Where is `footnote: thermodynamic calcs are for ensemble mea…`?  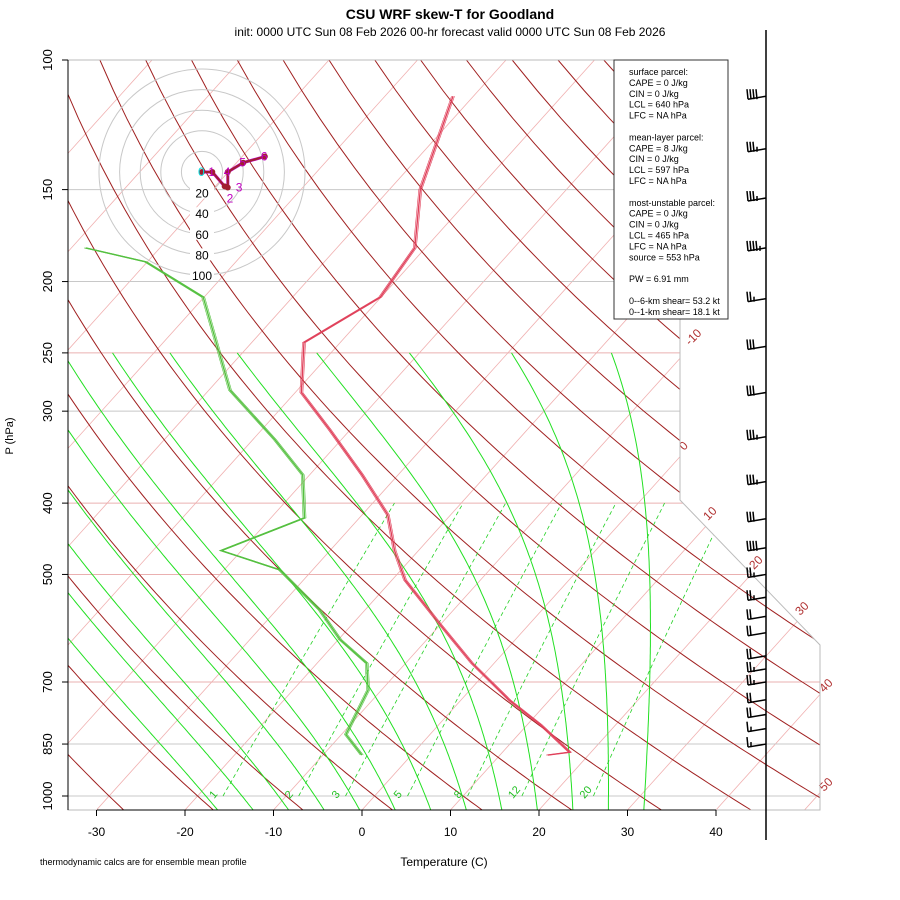 footnote: thermodynamic calcs are for ensemble mea… is located at coordinates (143, 862).